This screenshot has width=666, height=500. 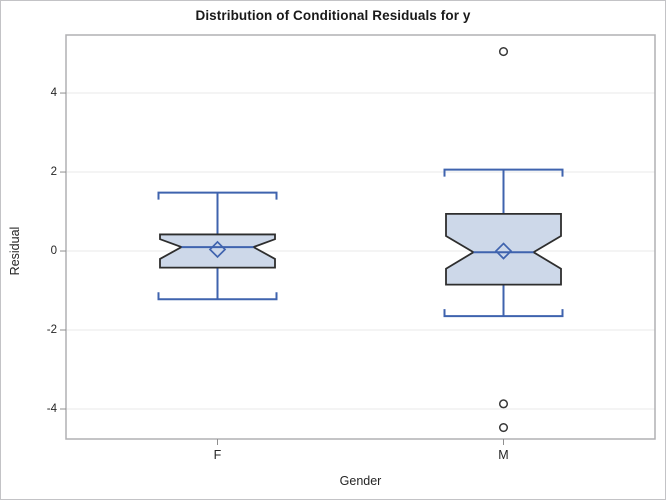 I want to click on y-axis-label: Residual, so click(x=15, y=251).